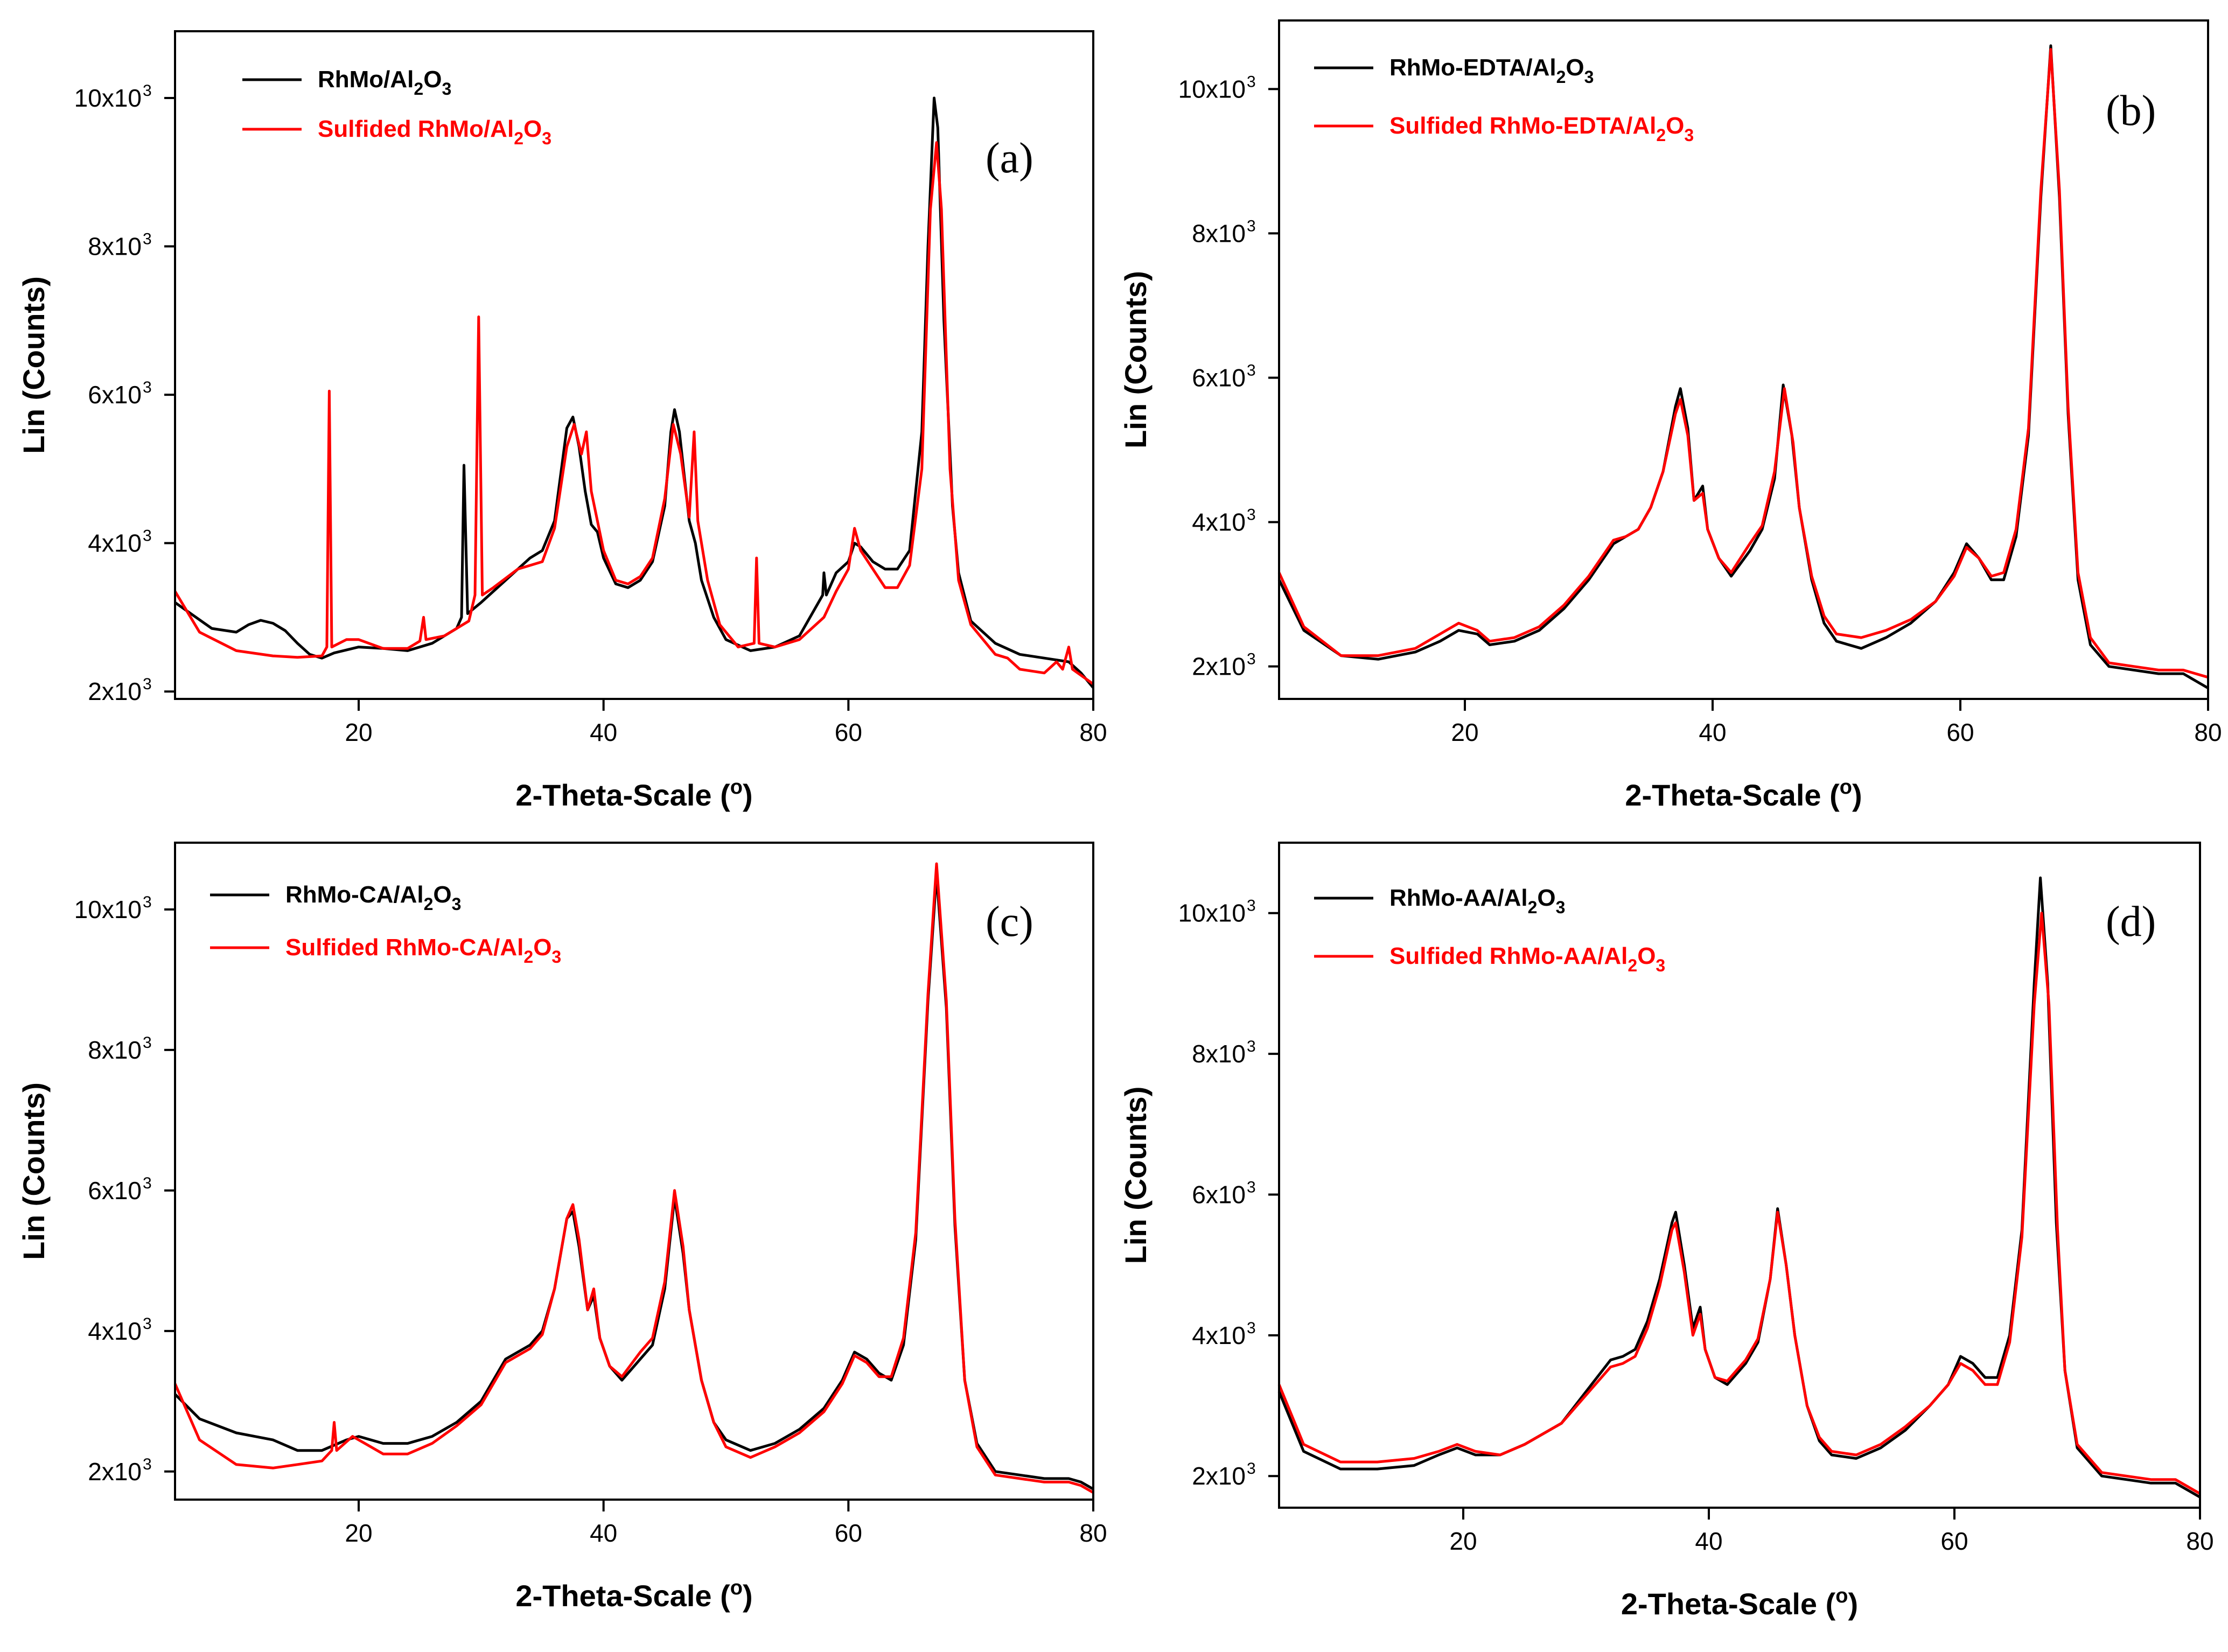  What do you see at coordinates (1219, 378) in the screenshot?
I see `y-tick-label: 6x10` at bounding box center [1219, 378].